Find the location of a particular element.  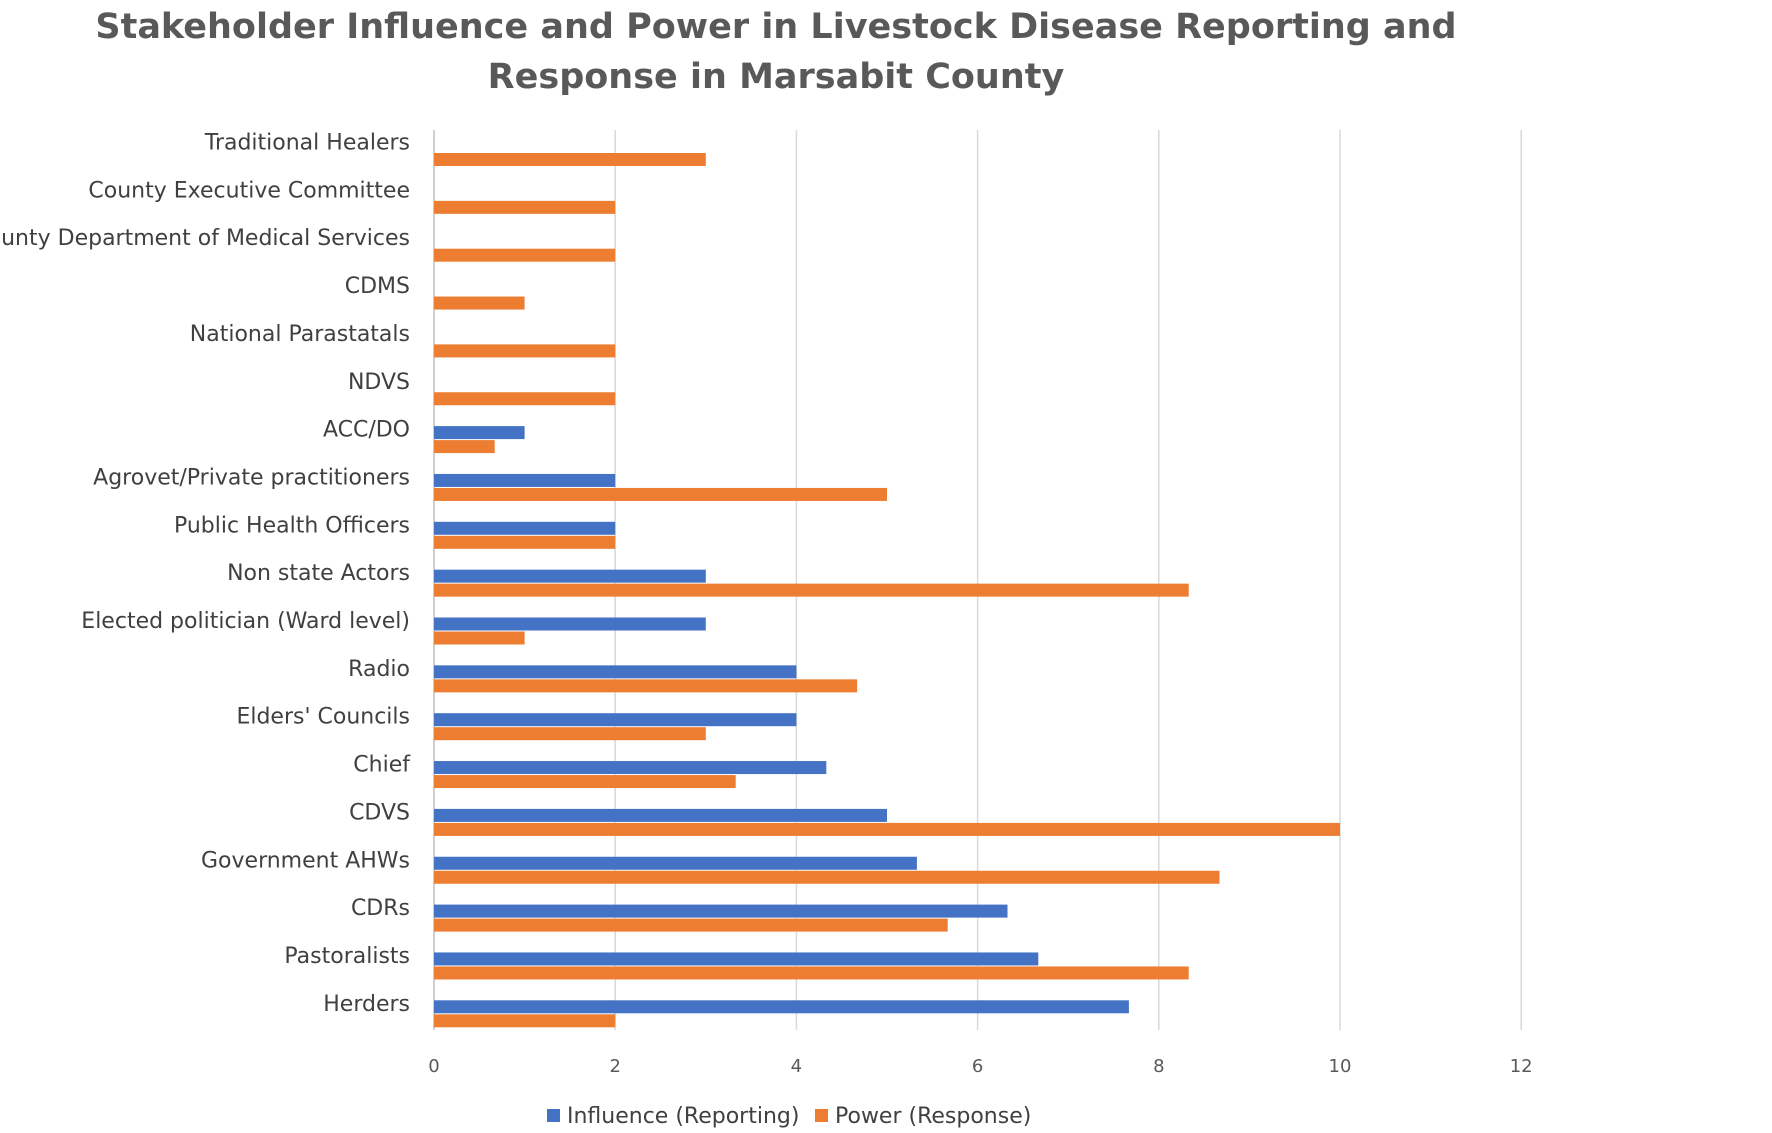

x-axis-tick-labels: 0 2 4 6 8 10 12 is located at coordinates (980, 1066).